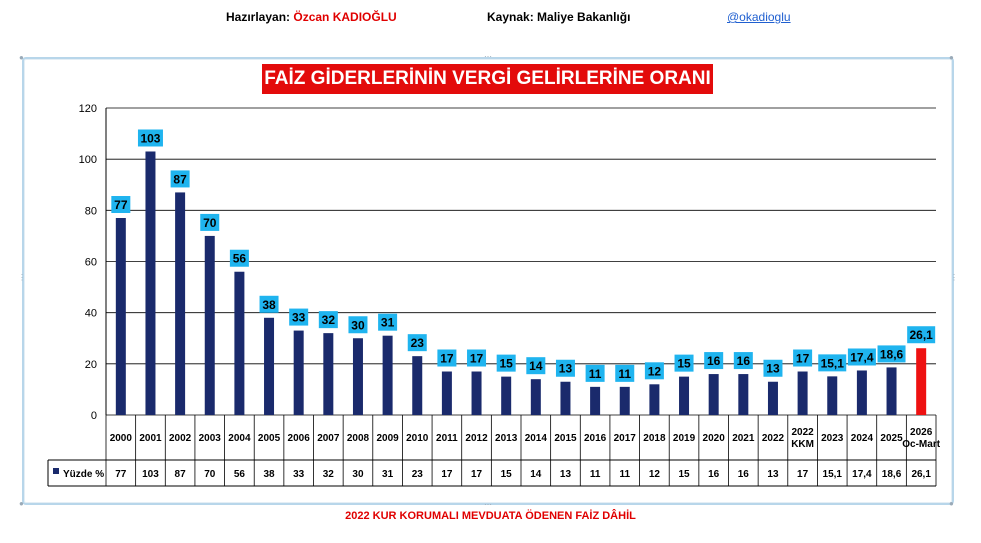 This screenshot has height=543, width=981. I want to click on table-value-10: 23, so click(418, 474).